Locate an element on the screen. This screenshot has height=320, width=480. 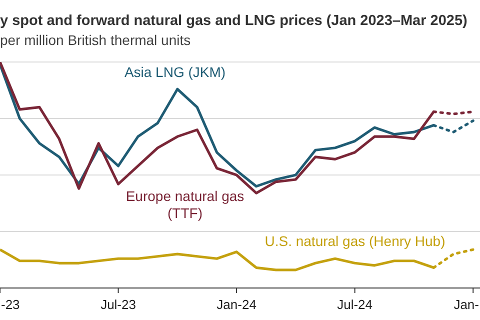
x-tick-label: Jan- is located at coordinates (466, 304).